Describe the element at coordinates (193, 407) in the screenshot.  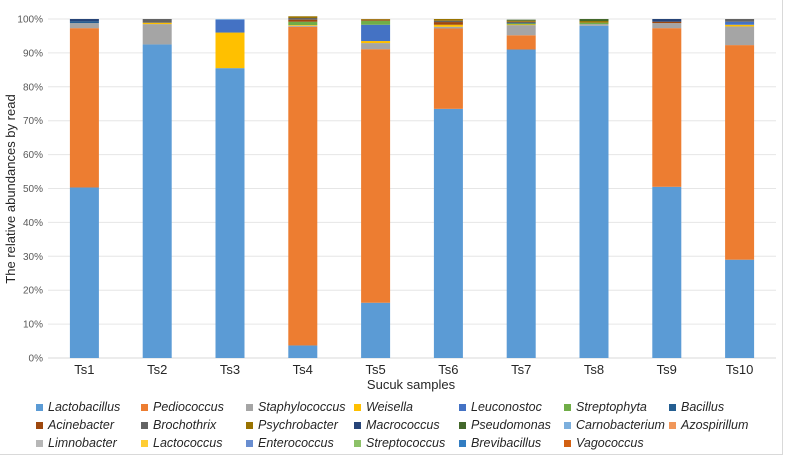
I see `legend-item: Pediococcus` at that location.